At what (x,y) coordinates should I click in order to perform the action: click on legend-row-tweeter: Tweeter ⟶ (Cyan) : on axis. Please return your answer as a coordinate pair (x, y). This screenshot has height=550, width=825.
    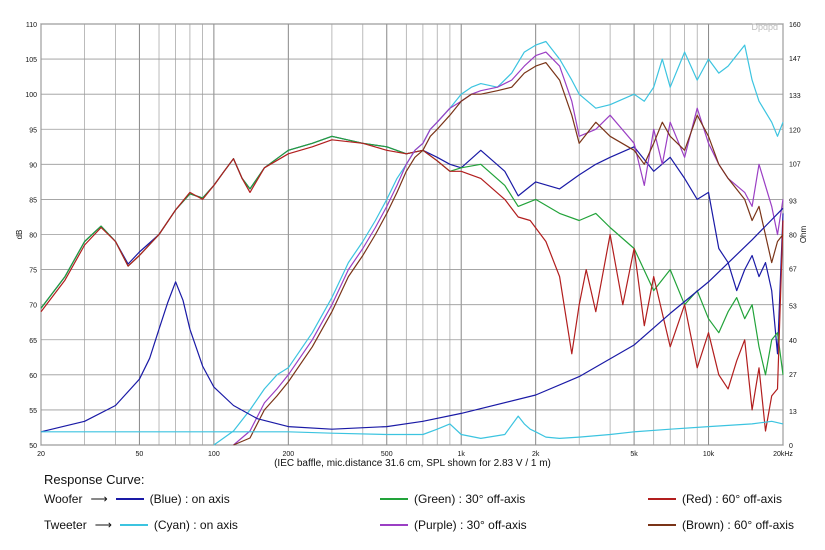
    Looking at the image, I should click on (141, 525).